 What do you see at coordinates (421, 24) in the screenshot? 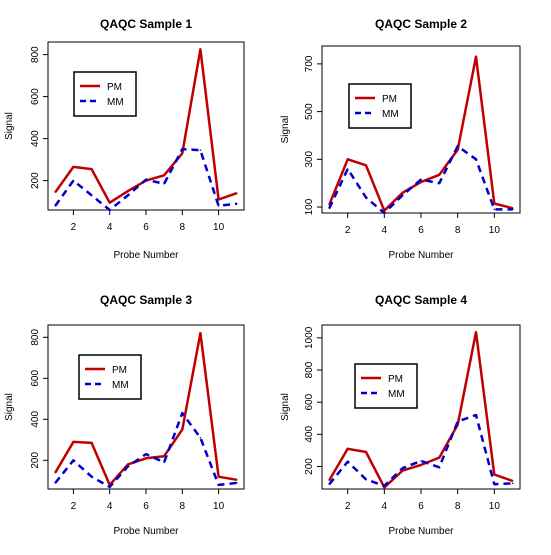
I see `chart-title: QAQC Sample 2` at bounding box center [421, 24].